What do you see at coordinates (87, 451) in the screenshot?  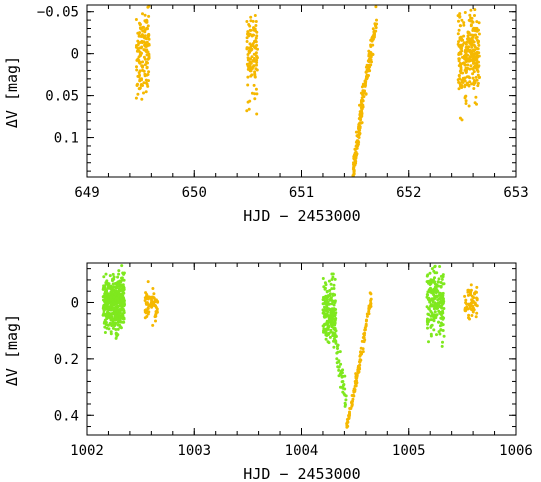 I see `x-tick-label: 1002` at bounding box center [87, 451].